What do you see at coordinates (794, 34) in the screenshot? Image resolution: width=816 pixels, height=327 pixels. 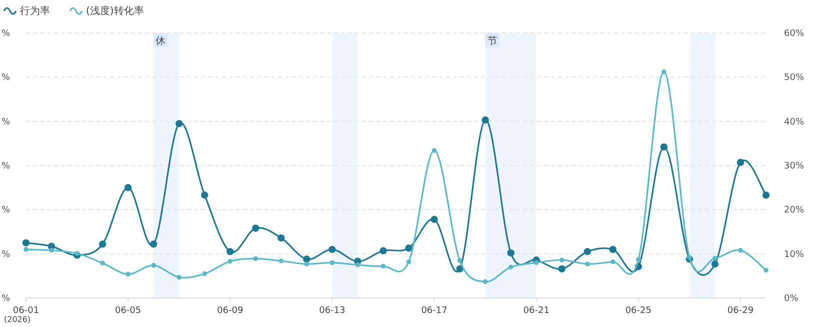 I see `y2-tick-label: 60%` at bounding box center [794, 34].